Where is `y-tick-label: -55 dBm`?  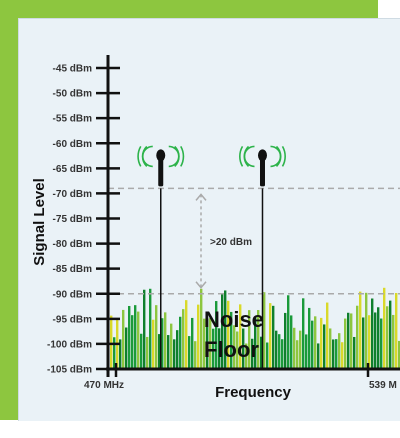
y-tick-label: -55 dBm is located at coordinates (73, 119).